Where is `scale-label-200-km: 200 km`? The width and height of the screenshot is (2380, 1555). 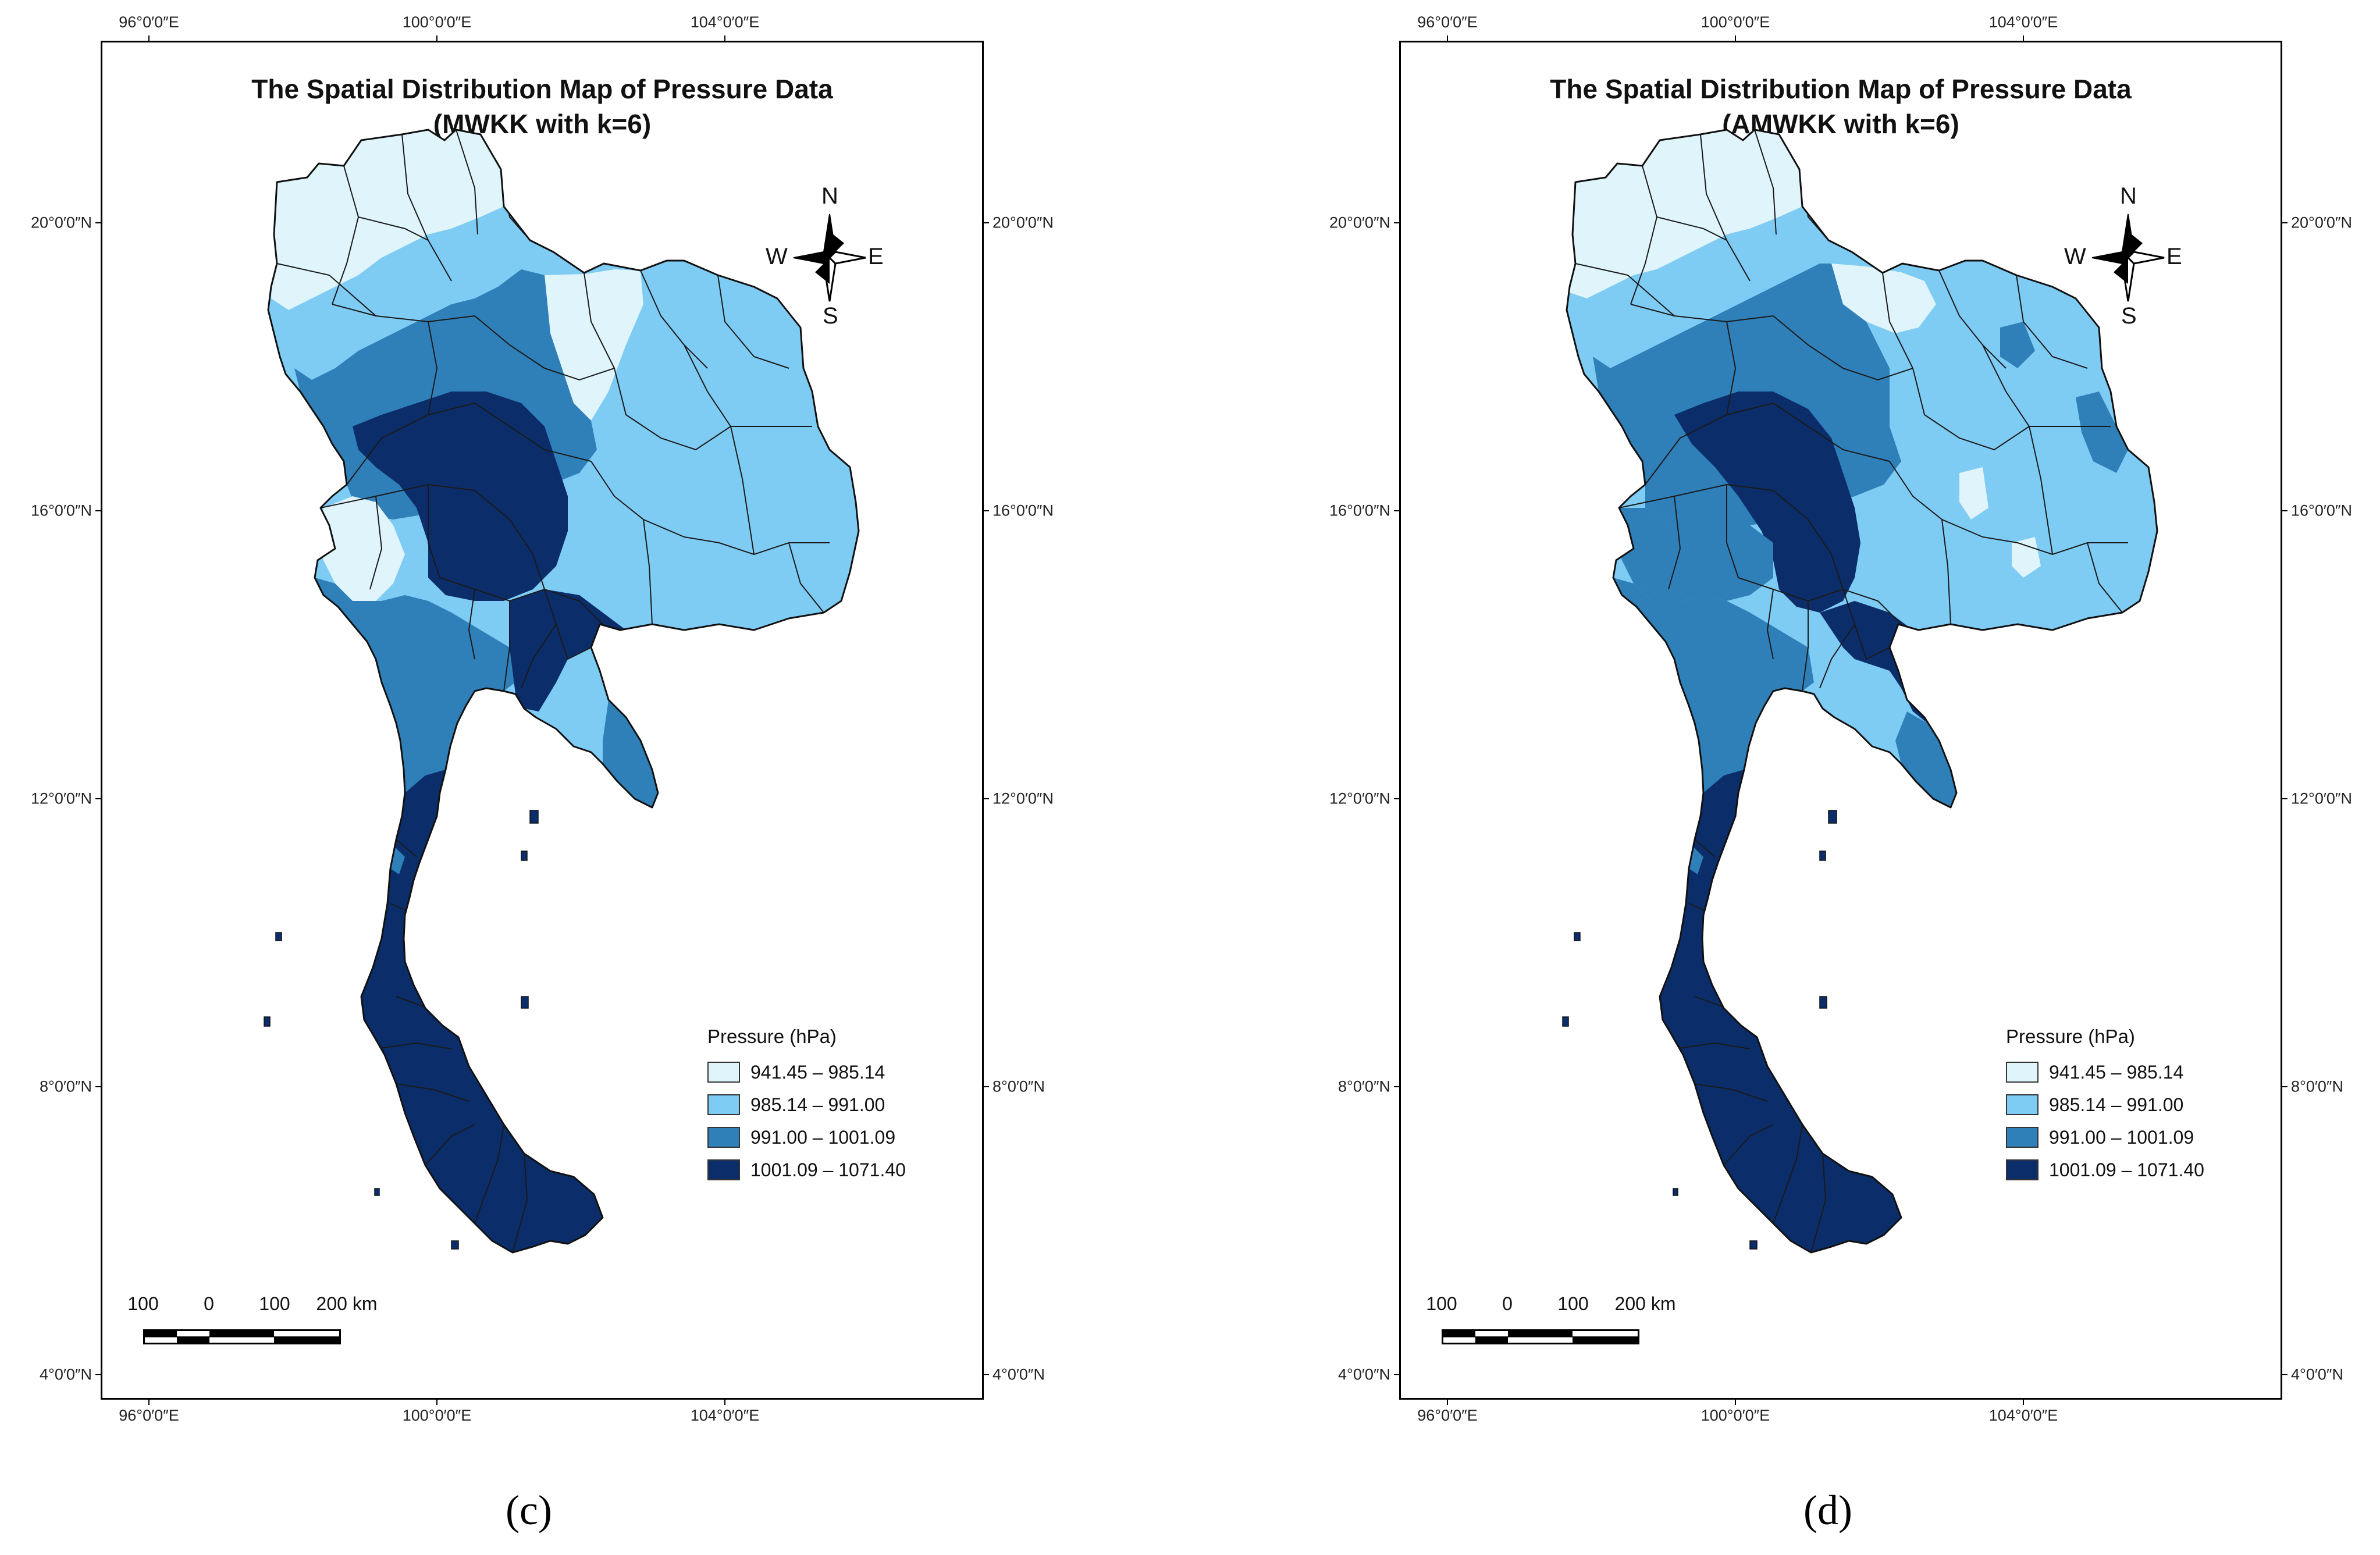
scale-label-200-km: 200 km is located at coordinates (1645, 1303).